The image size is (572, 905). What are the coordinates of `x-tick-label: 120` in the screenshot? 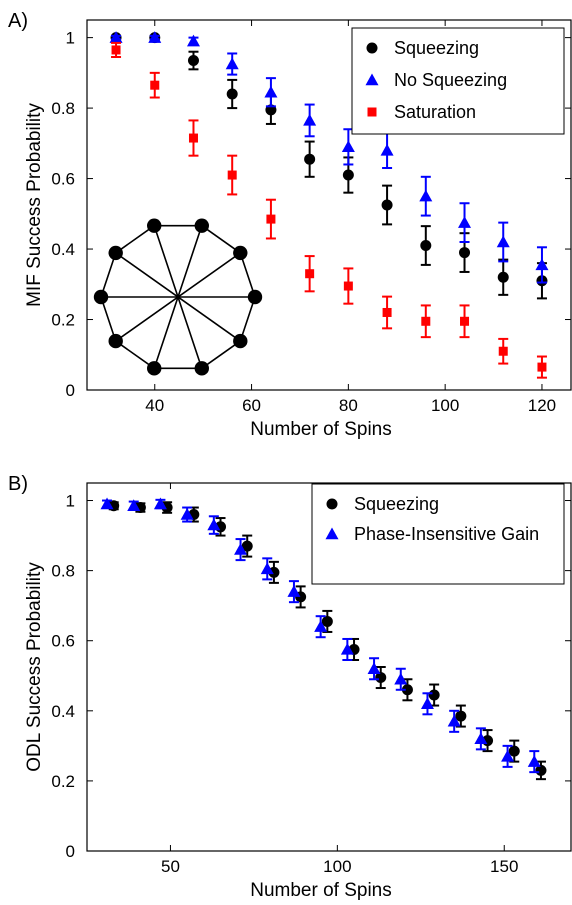 It's located at (542, 405).